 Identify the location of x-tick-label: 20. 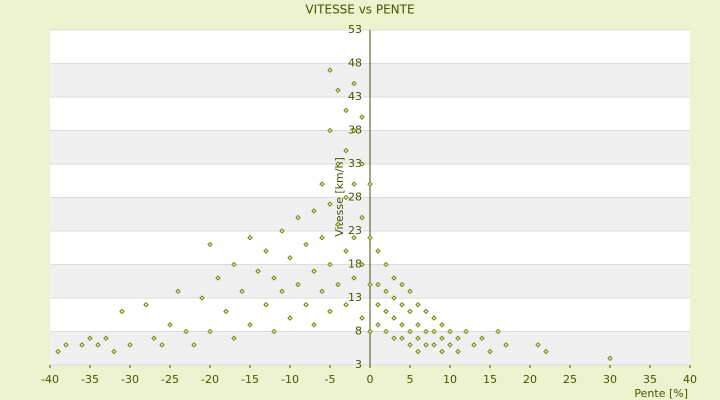
(530, 379).